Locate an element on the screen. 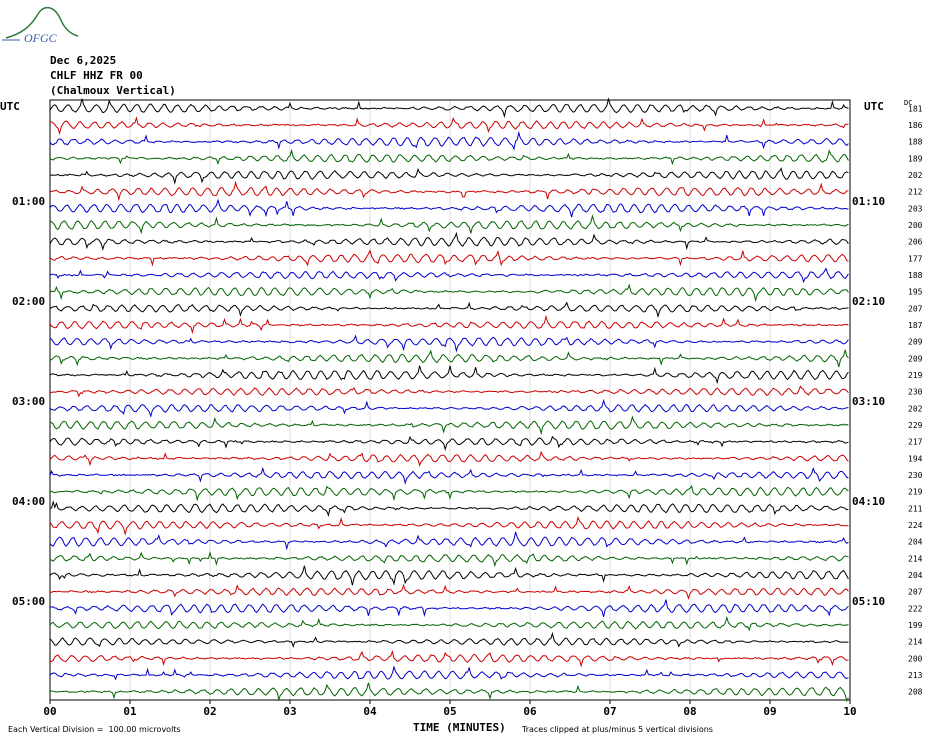 Image resolution: width=930 pixels, height=744 pixels. x-tick-label: 02 is located at coordinates (209, 711).